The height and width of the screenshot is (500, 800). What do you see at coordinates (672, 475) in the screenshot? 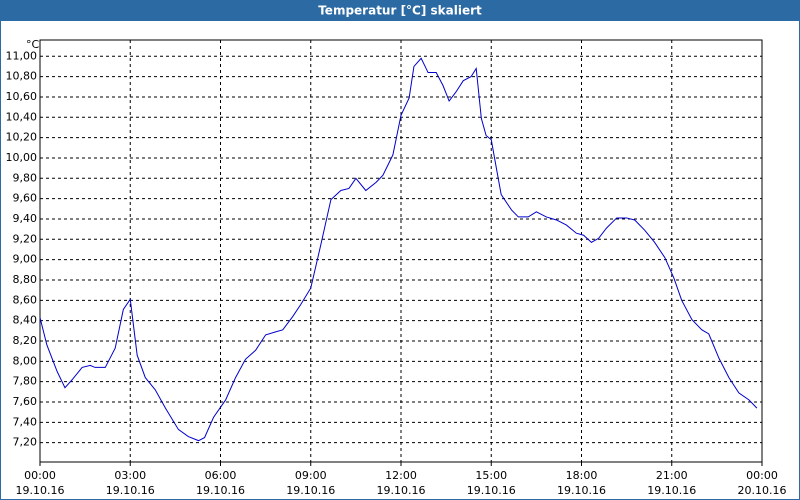
I see `x-tick-label: 21:00` at bounding box center [672, 475].